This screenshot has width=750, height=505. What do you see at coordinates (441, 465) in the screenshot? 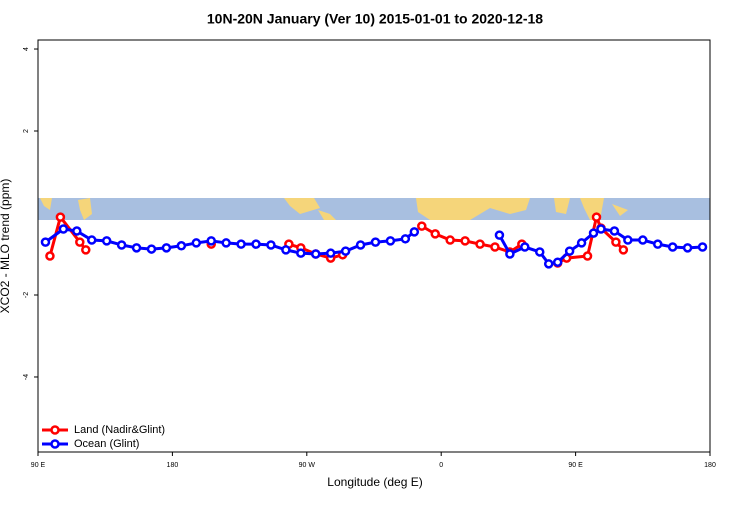
I see `x-tick-label: 0` at bounding box center [441, 465].